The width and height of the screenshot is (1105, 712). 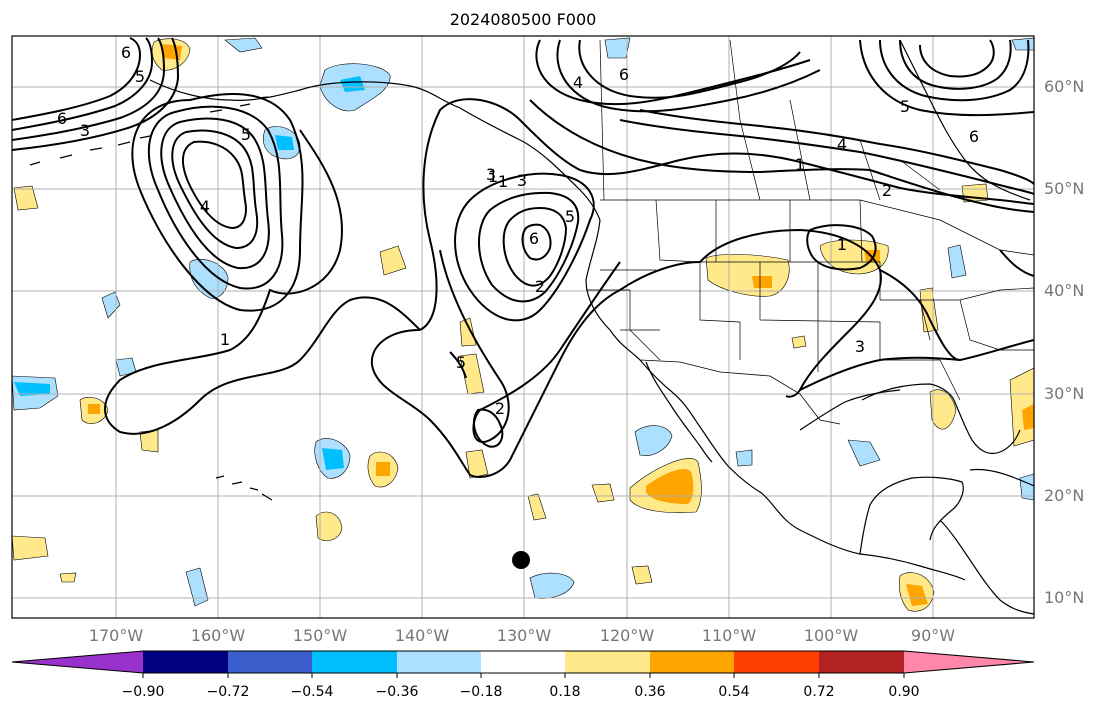 I want to click on coastline-gulf, so click(x=940, y=469).